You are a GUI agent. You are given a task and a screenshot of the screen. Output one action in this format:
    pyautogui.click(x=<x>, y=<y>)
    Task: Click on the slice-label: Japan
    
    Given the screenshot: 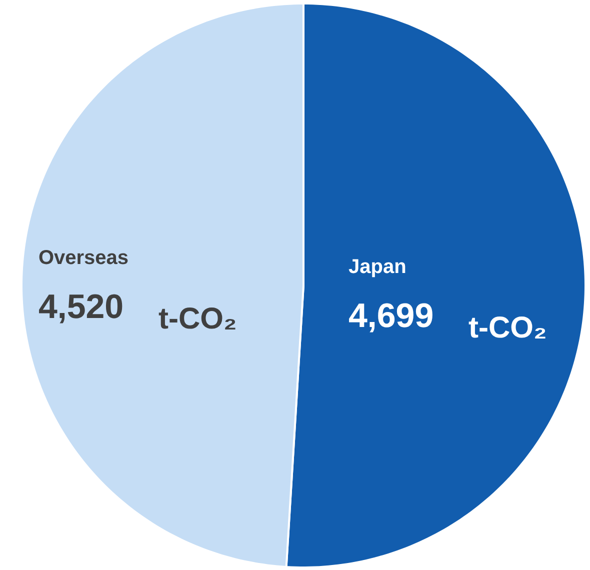 What is the action you would take?
    pyautogui.click(x=377, y=267)
    